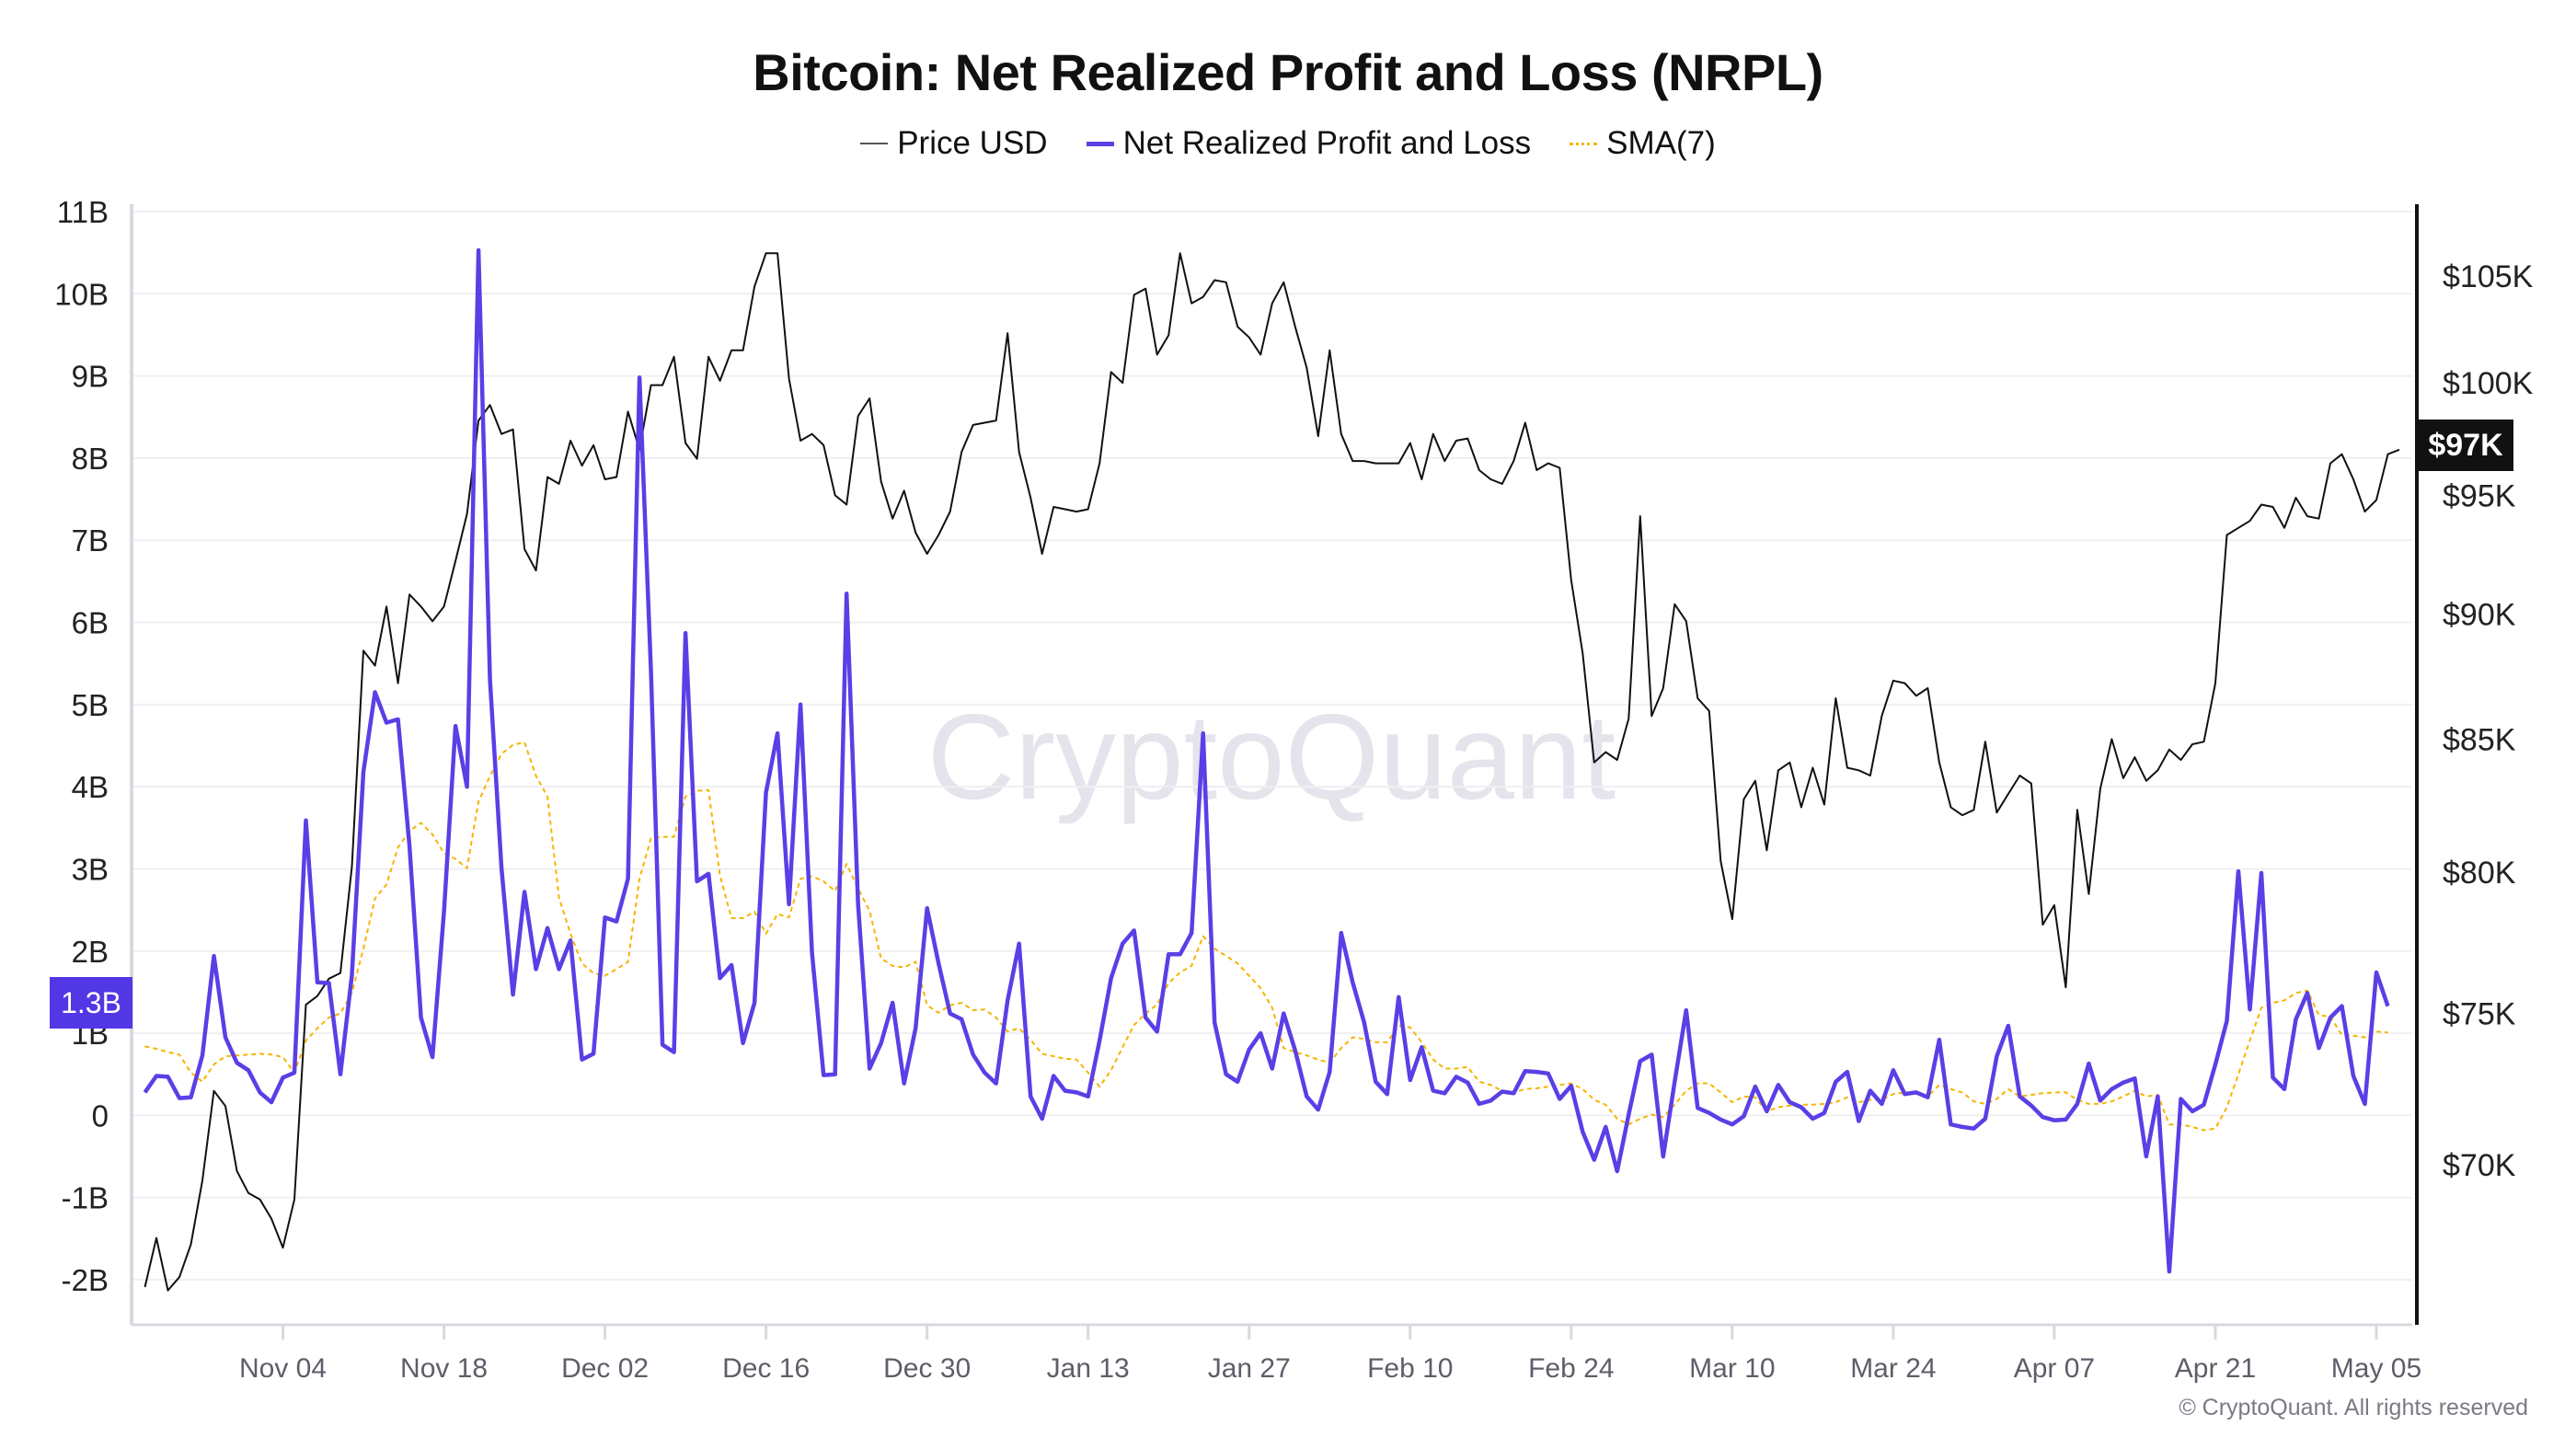 The height and width of the screenshot is (1449, 2576). Describe the element at coordinates (954, 143) in the screenshot. I see `legend-item-price: Price USD` at that location.